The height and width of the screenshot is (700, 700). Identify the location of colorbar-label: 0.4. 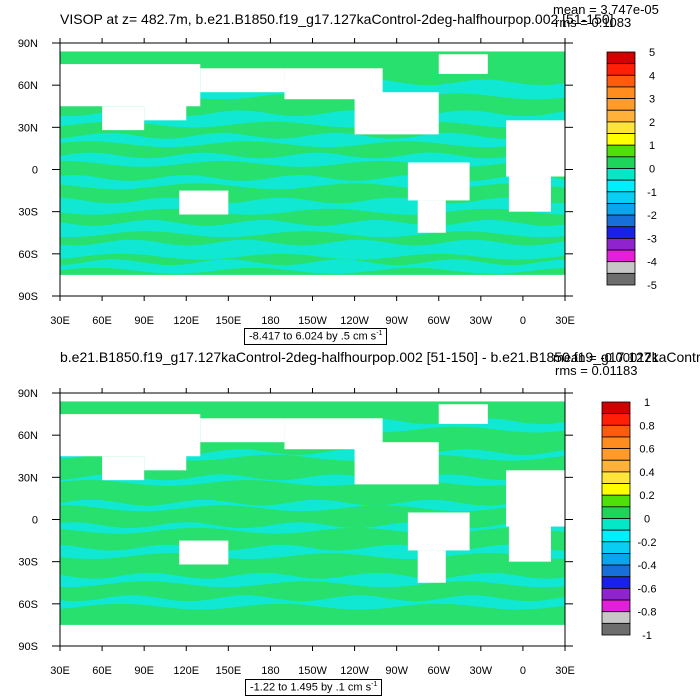
(646, 473).